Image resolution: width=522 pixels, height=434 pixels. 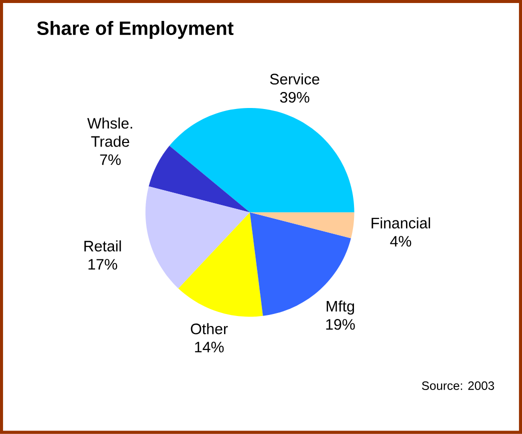 I want to click on slice-label: Retail, so click(x=102, y=246).